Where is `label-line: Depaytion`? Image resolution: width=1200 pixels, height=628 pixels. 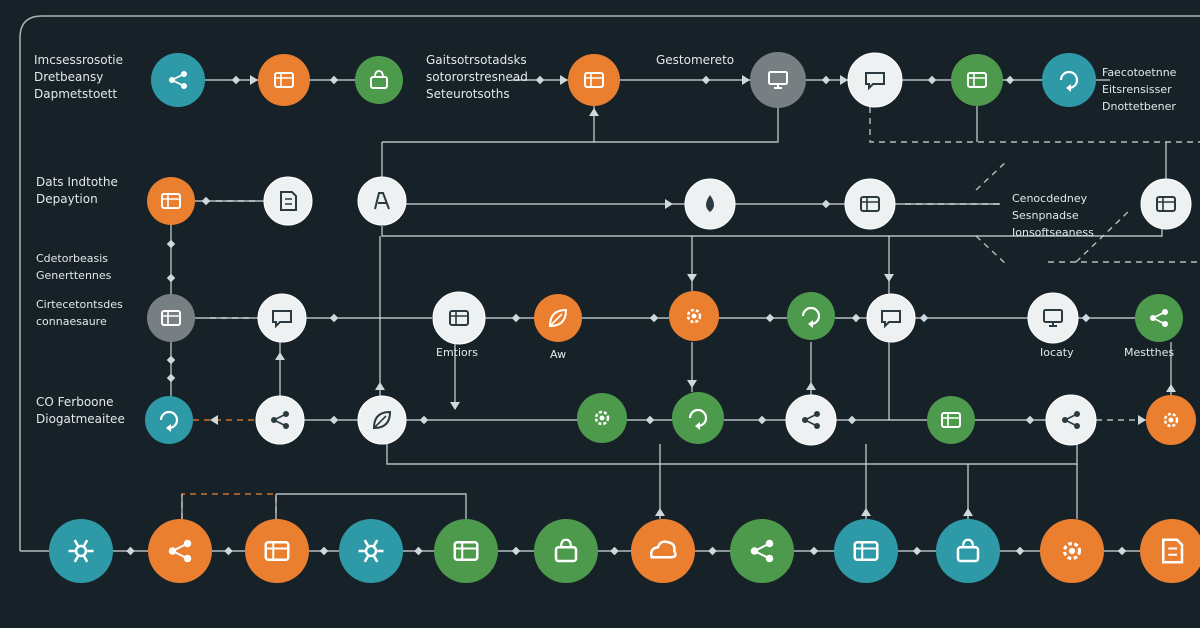 label-line: Depaytion is located at coordinates (67, 199).